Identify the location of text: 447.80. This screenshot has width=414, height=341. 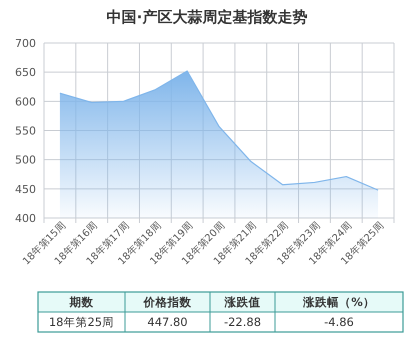
(167, 322).